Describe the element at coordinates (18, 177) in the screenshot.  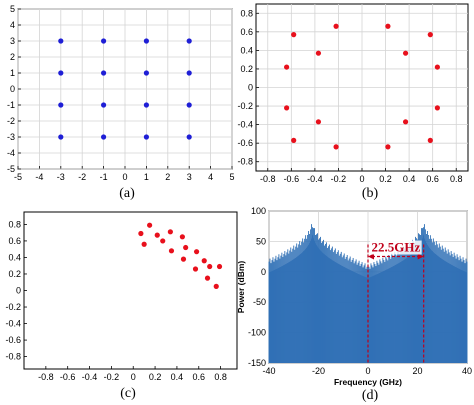
I see `x-tick-label: -5` at that location.